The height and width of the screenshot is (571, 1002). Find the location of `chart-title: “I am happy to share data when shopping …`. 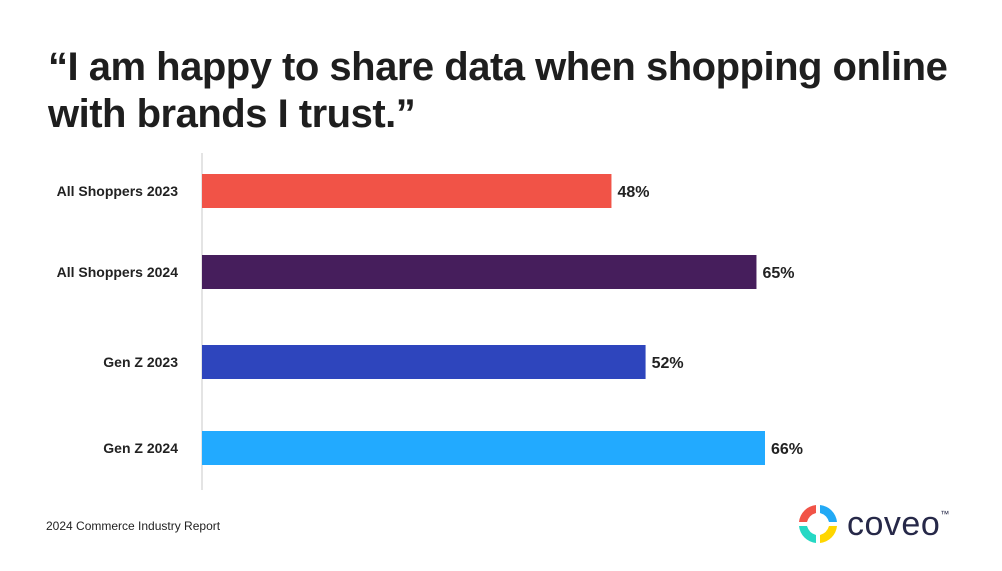

chart-title: “I am happy to share data when shopping … is located at coordinates (498, 90).